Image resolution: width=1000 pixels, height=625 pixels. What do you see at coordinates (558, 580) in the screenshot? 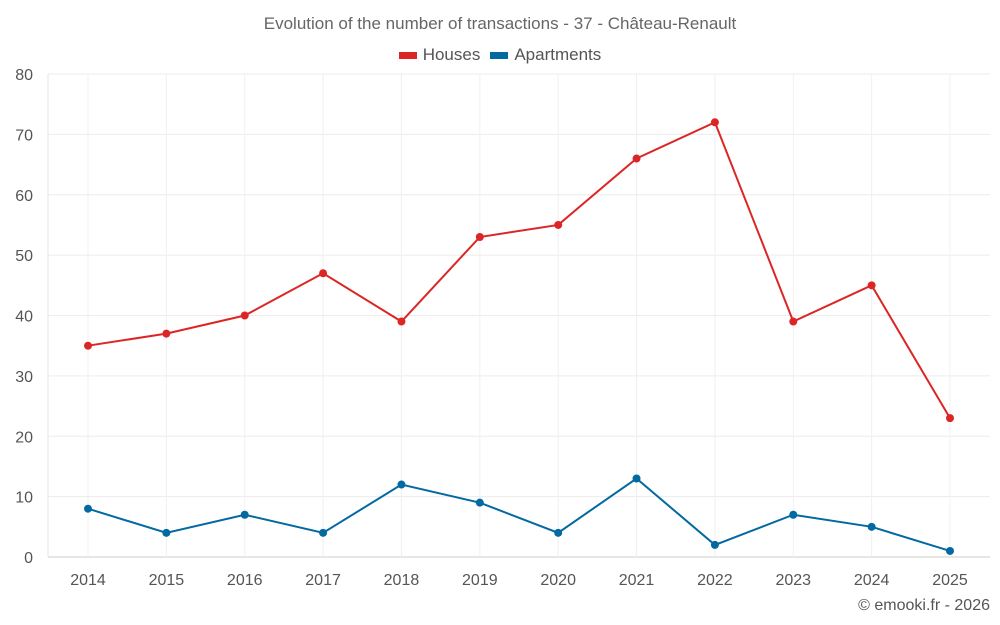
I see `x-tick-label: 2020` at bounding box center [558, 580].